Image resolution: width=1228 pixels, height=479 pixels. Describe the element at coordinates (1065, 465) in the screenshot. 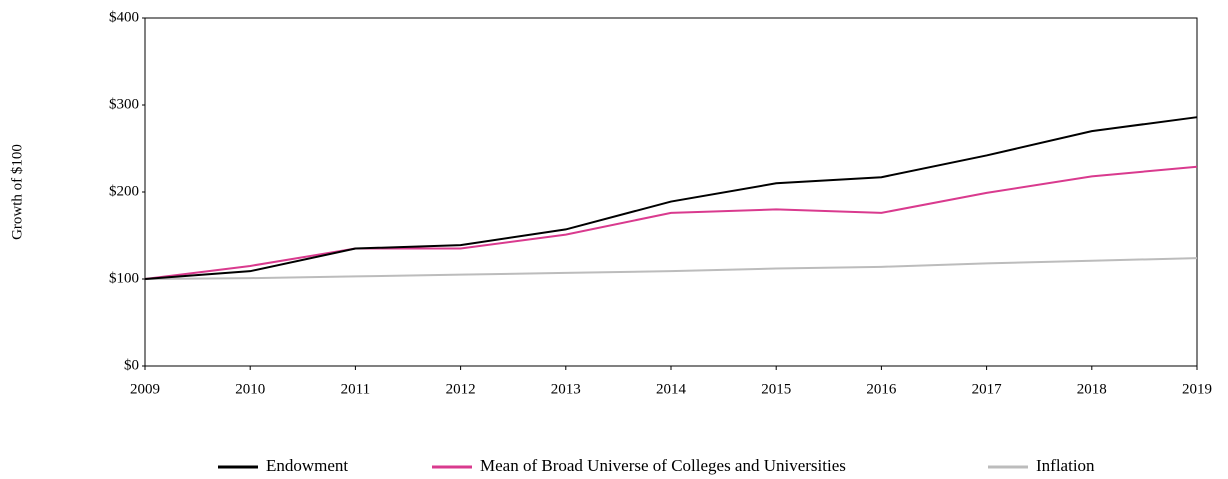

I see `legend-label: Inflation` at that location.